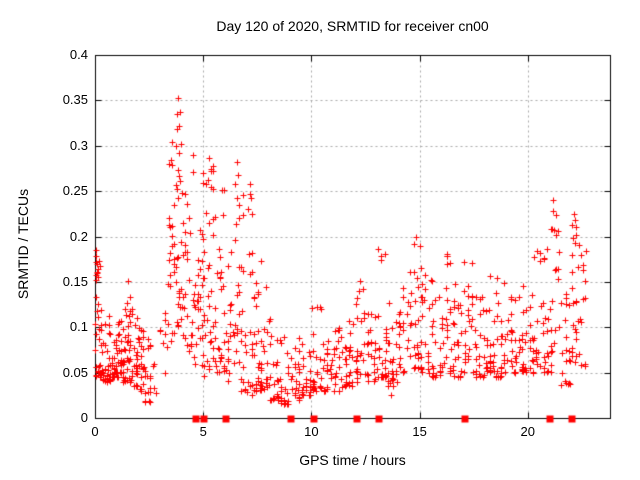  I want to click on y-axis-label: SRMTID / TECUs, so click(23, 244).